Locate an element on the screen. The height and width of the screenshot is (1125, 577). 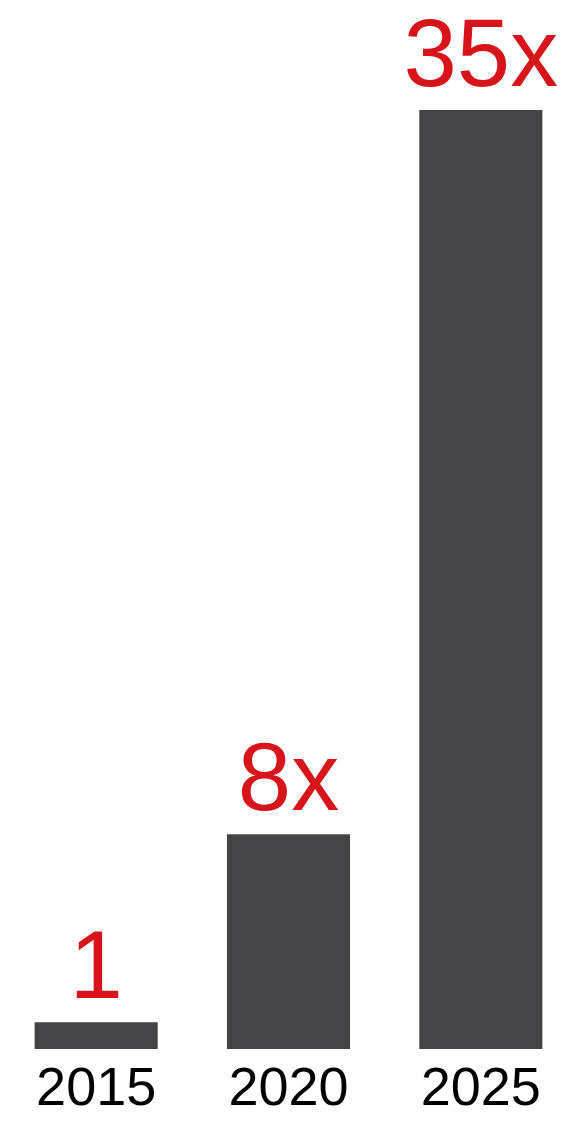
data-label: 8x is located at coordinates (288, 777).